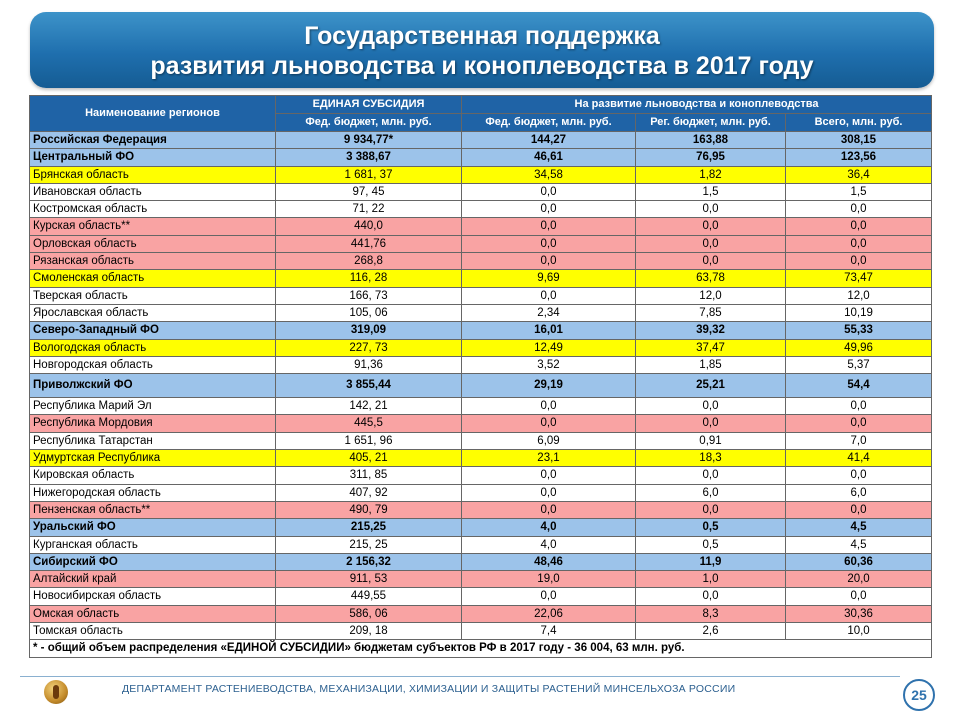 The image size is (960, 720). I want to click on table-row: Республика Татарстан 1 651, 96 6,09 0,91 7,0, so click(481, 441).